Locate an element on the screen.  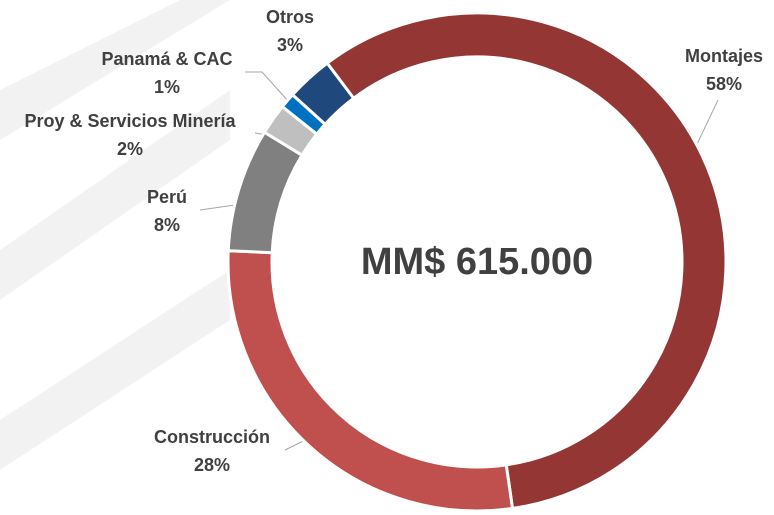
segment-label: Construcción is located at coordinates (212, 437).